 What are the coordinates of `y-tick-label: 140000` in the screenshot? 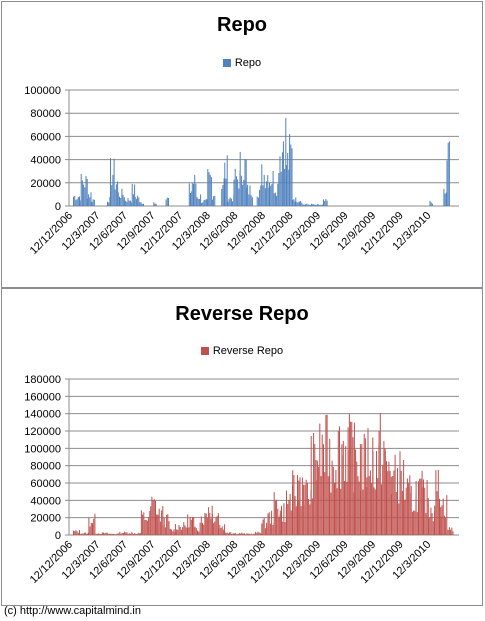 It's located at (42, 415).